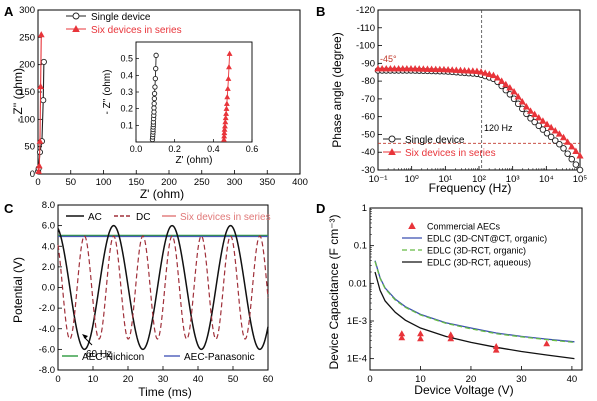  I want to click on panel-letter-b: B, so click(320, 11).